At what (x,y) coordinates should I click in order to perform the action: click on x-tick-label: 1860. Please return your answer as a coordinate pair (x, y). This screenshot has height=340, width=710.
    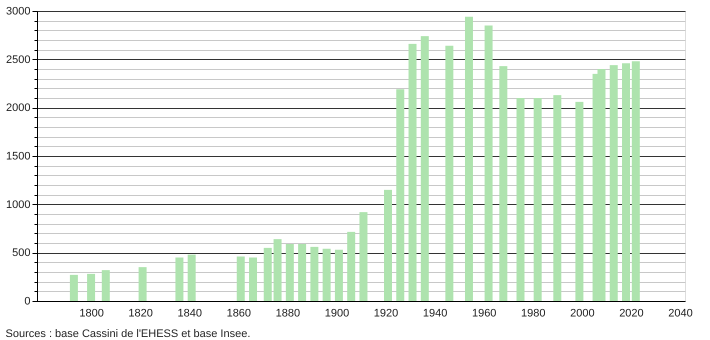
    Looking at the image, I should click on (239, 314).